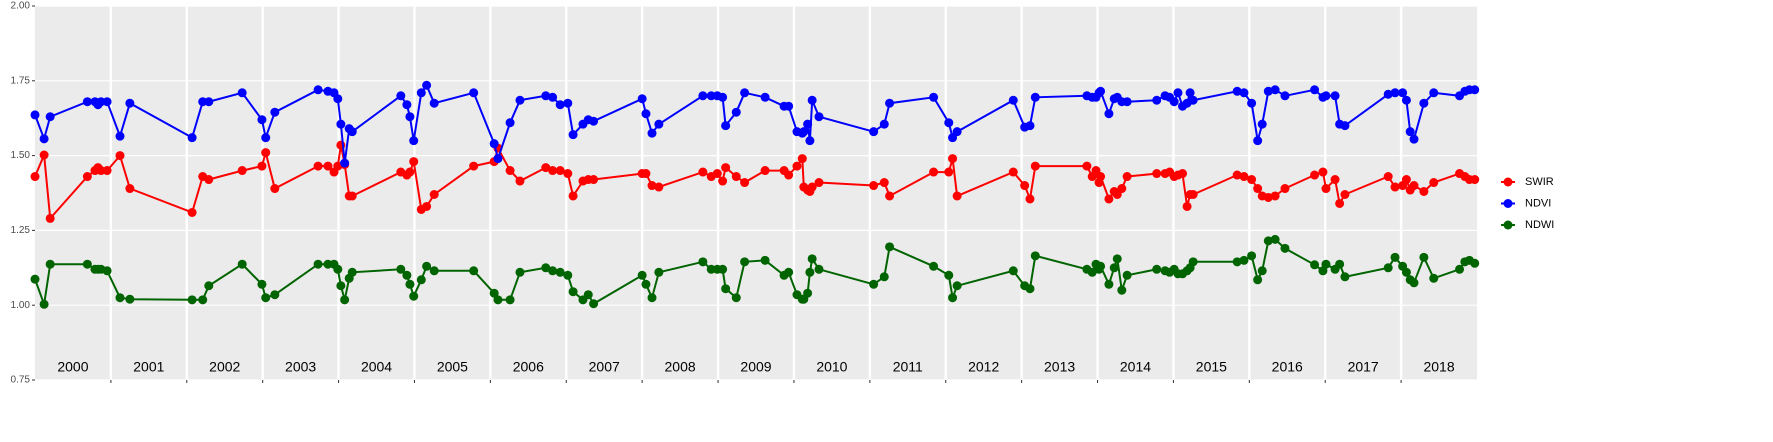 The width and height of the screenshot is (1773, 442). Describe the element at coordinates (680, 367) in the screenshot. I see `year-label: 2008` at that location.